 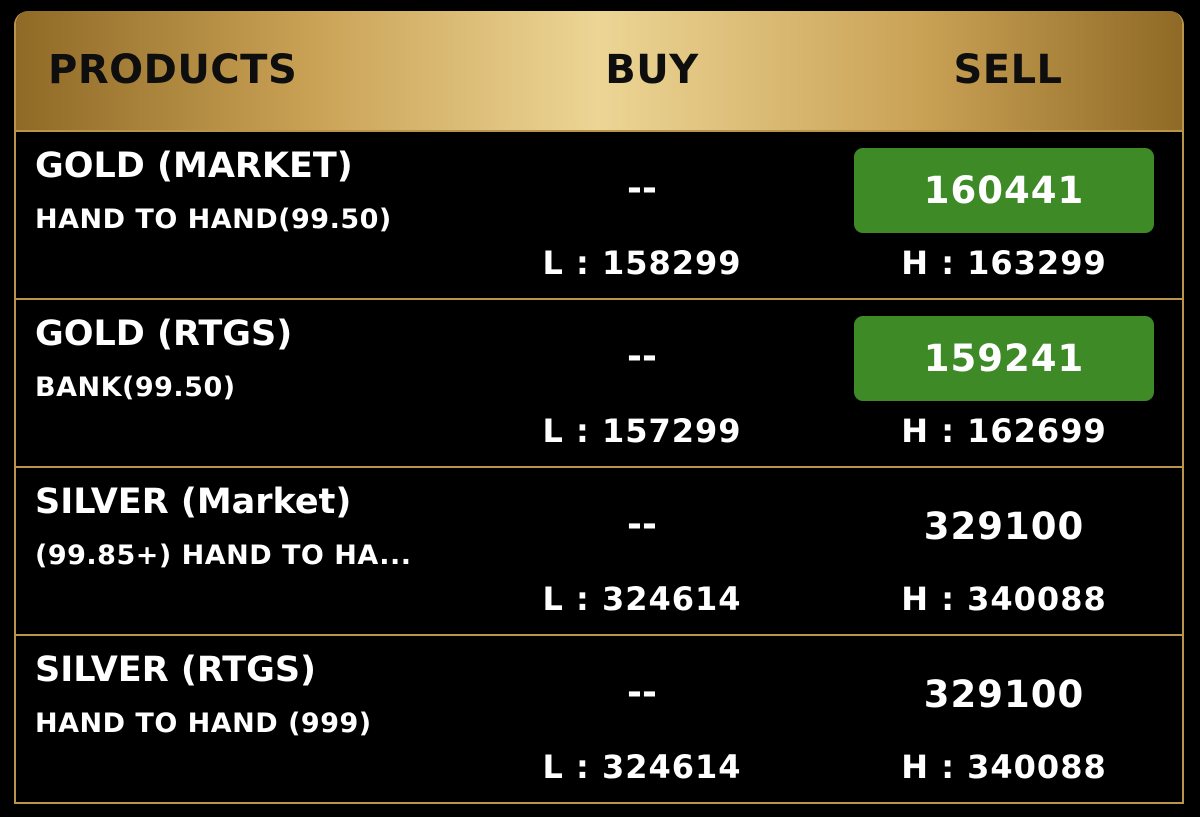 What do you see at coordinates (194, 166) in the screenshot?
I see `product-name: GOLD (MARKET)` at bounding box center [194, 166].